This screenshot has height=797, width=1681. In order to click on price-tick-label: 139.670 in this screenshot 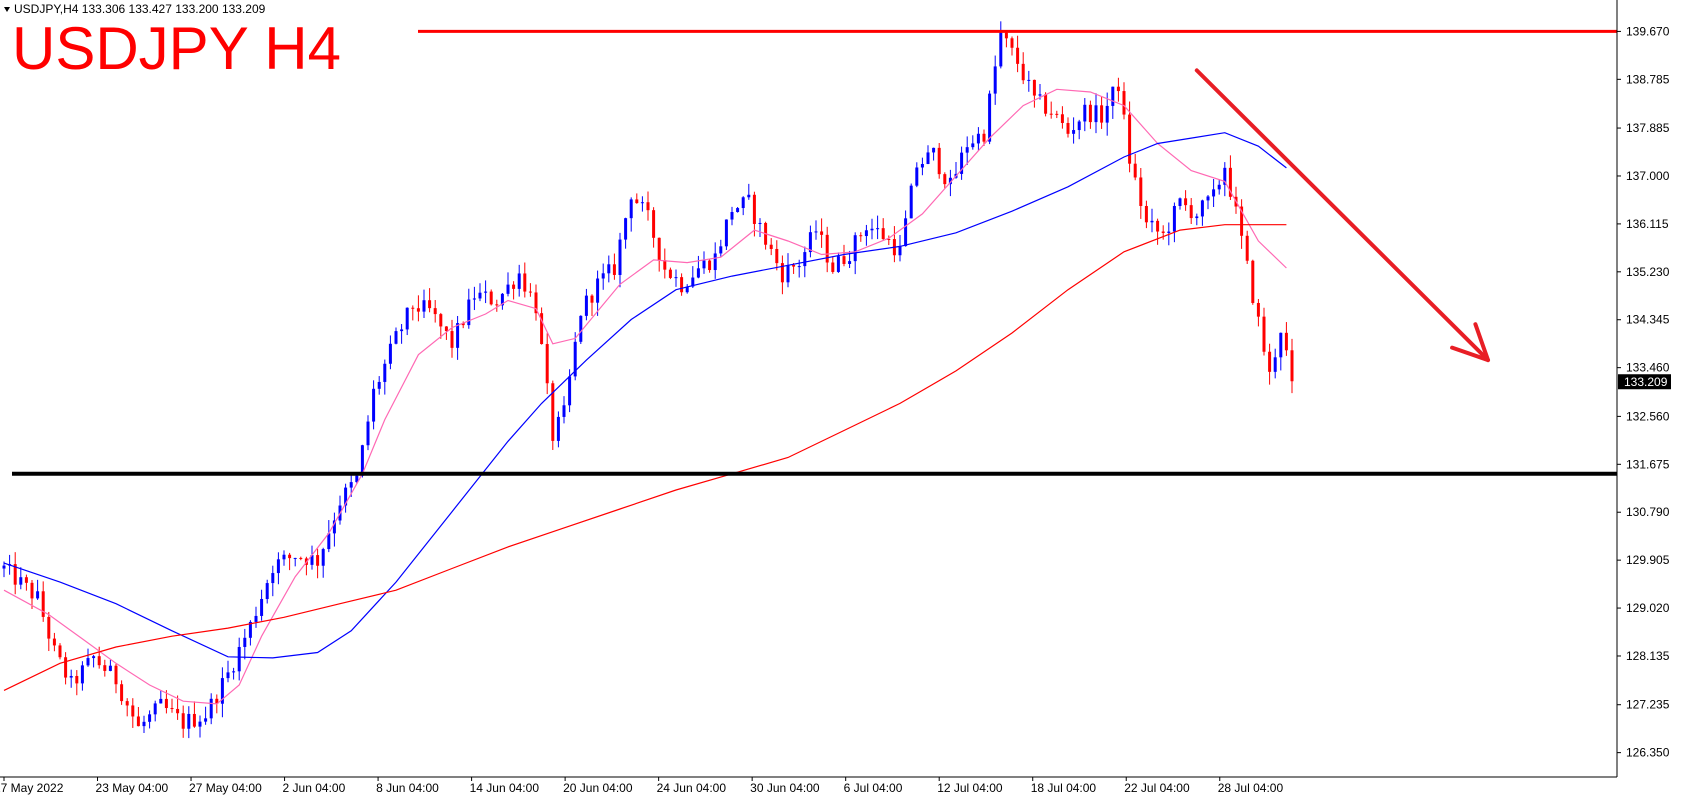, I will do `click(1648, 31)`.